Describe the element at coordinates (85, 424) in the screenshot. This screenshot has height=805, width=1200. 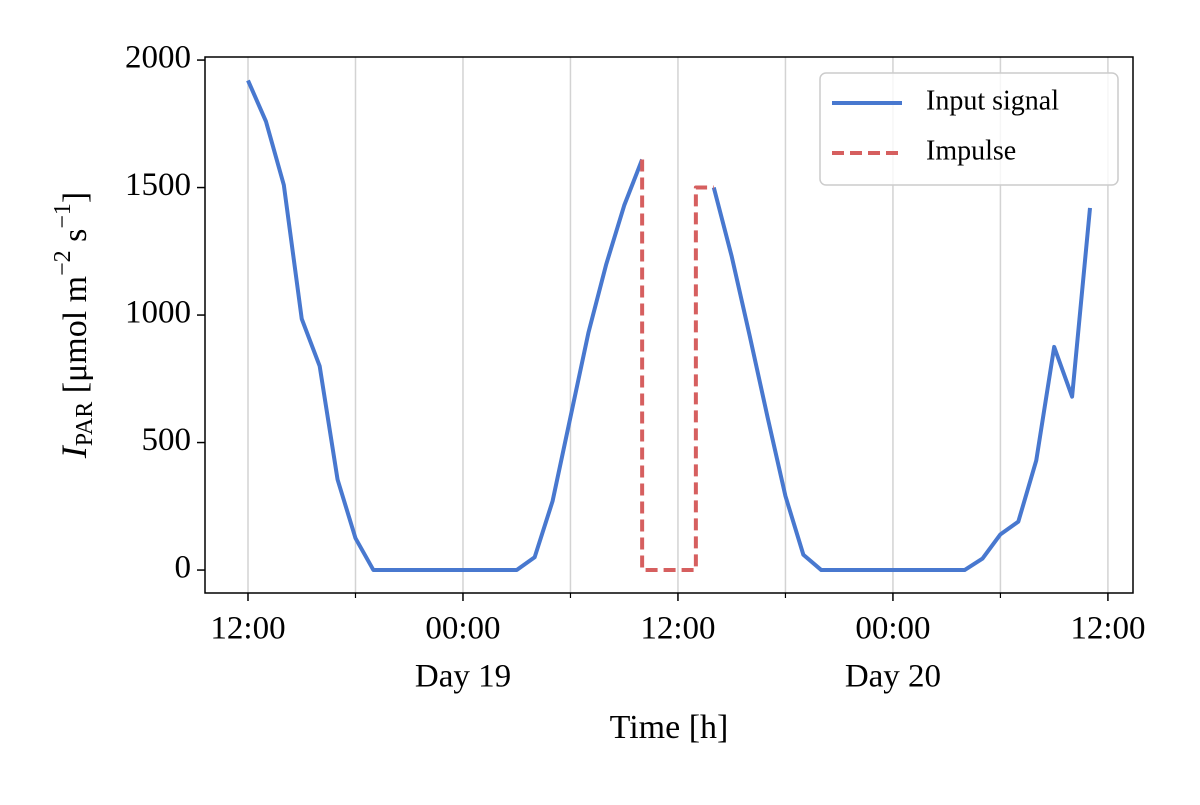
I see `y-label-subscript: PAR` at that location.